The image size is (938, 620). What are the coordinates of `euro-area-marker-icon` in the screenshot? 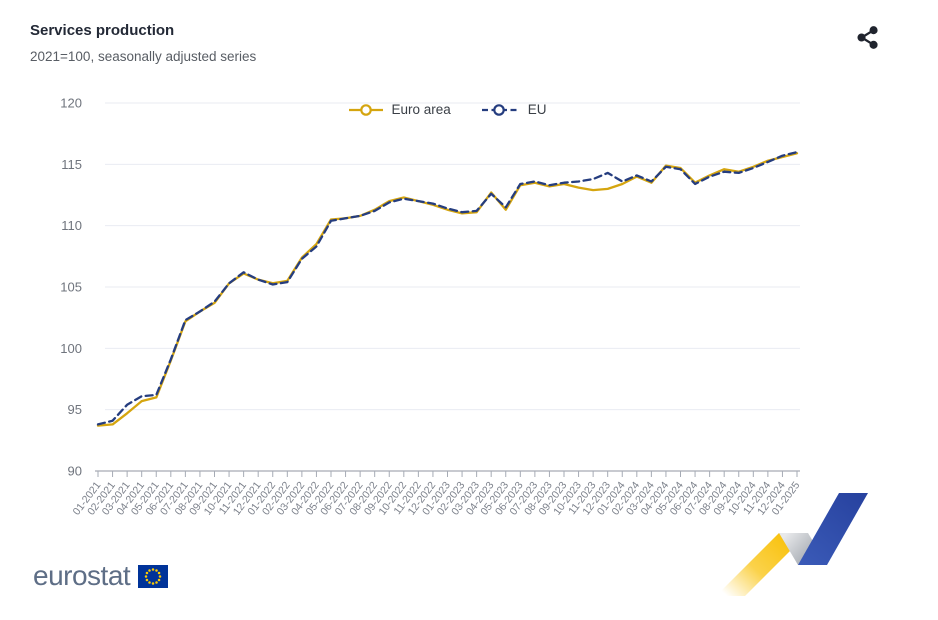 It's located at (366, 109).